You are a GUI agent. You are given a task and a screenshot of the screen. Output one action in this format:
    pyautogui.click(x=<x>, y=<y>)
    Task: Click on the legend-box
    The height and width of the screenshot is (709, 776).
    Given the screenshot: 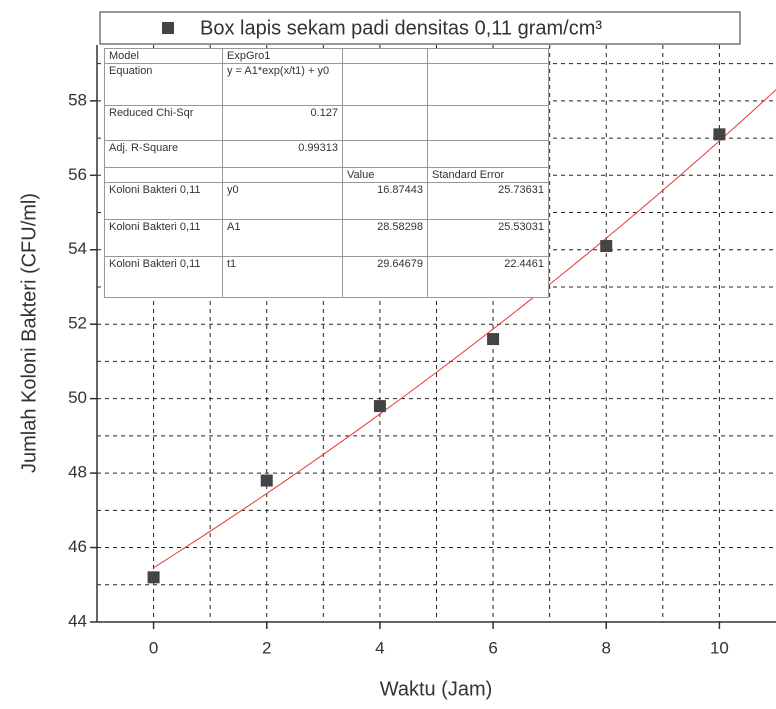 What is the action you would take?
    pyautogui.click(x=420, y=28)
    